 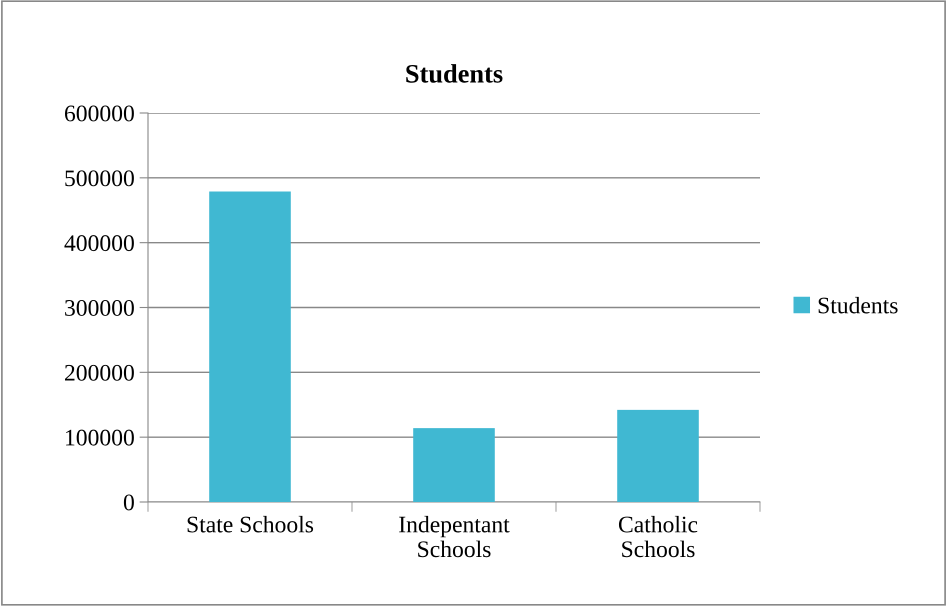 What do you see at coordinates (99, 372) in the screenshot?
I see `y-tick-label: 200000` at bounding box center [99, 372].